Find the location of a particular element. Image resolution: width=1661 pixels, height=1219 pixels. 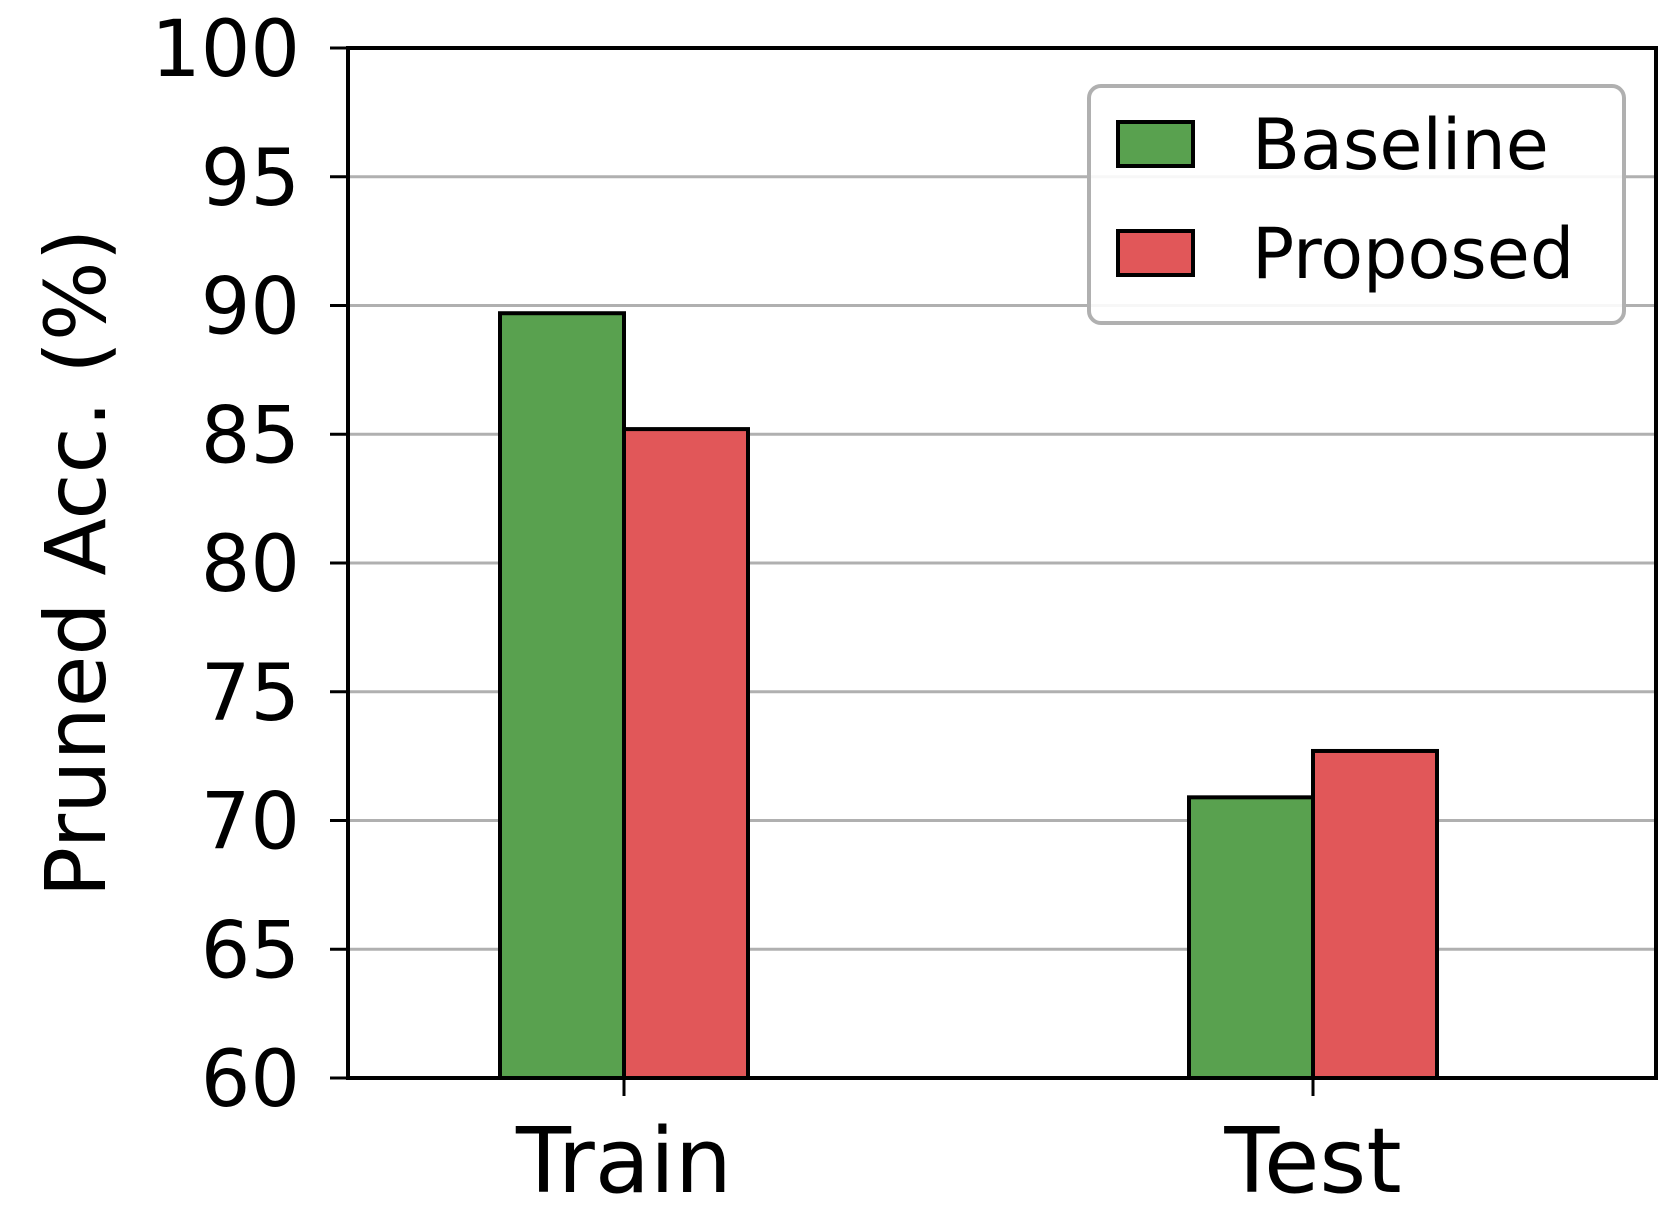

y-axis-ticks: 60 65 70 75 80 85 90 95 100 is located at coordinates (249, 565).